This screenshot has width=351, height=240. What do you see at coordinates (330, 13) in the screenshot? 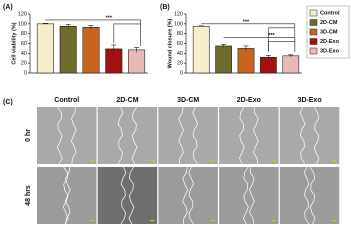
I see `legend-label: Control` at bounding box center [330, 13].